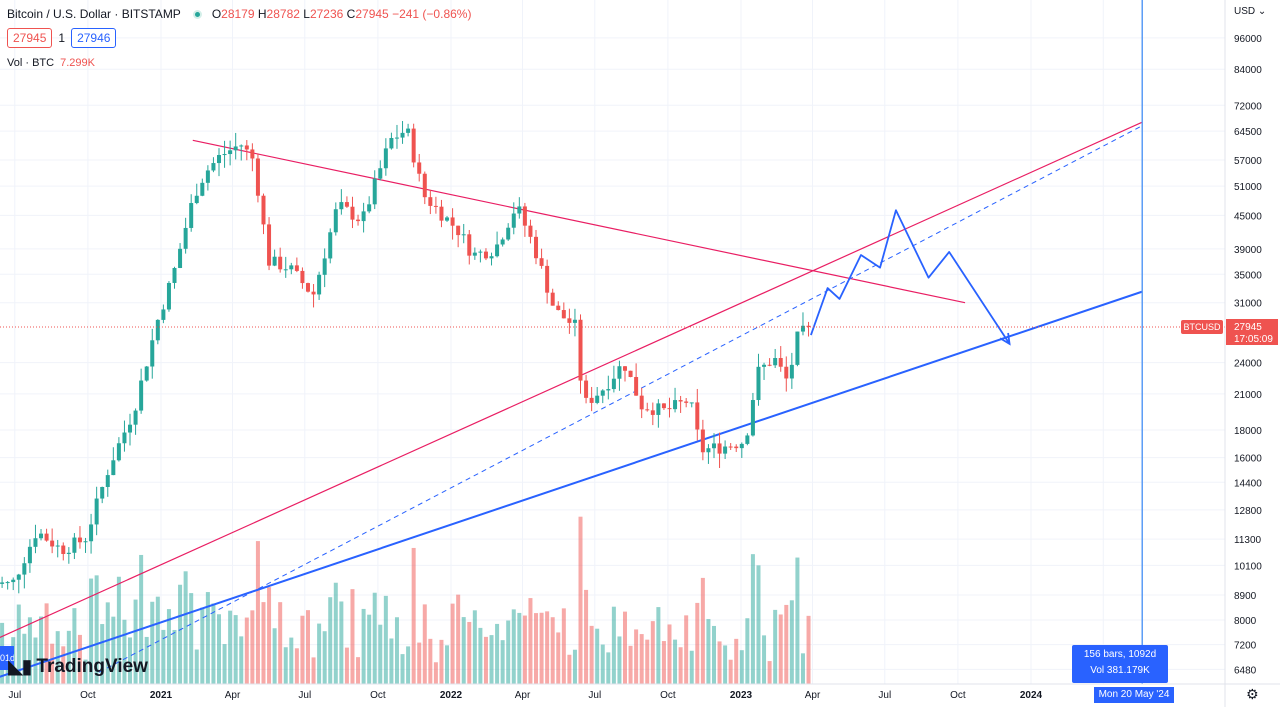  I want to click on projection-path, so click(910, 277).